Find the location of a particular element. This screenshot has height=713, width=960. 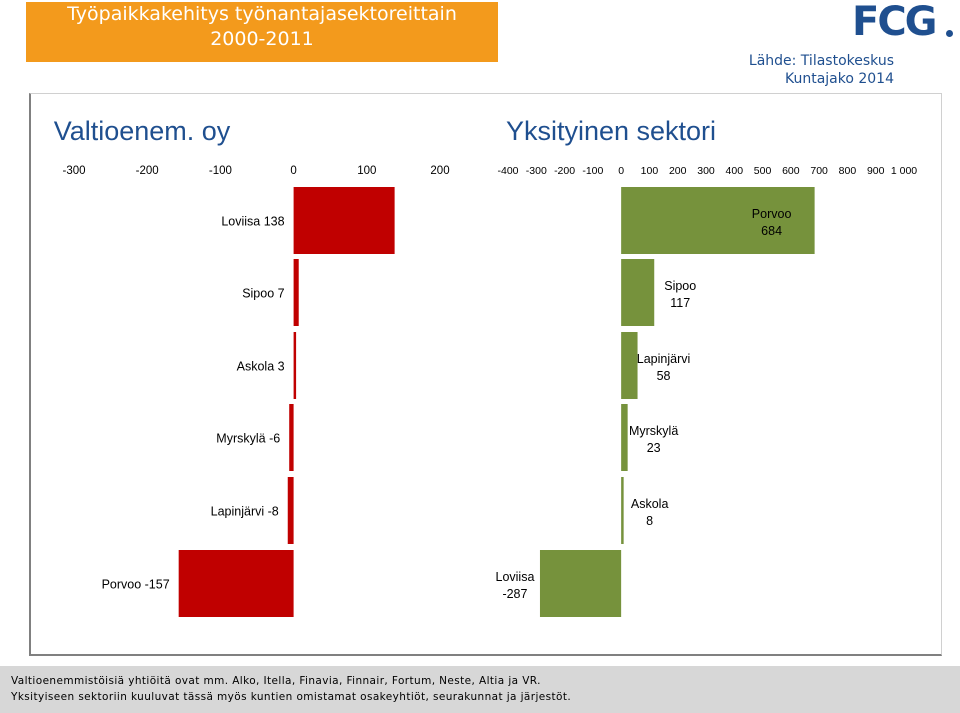

private-tick-label: 200 is located at coordinates (678, 171).